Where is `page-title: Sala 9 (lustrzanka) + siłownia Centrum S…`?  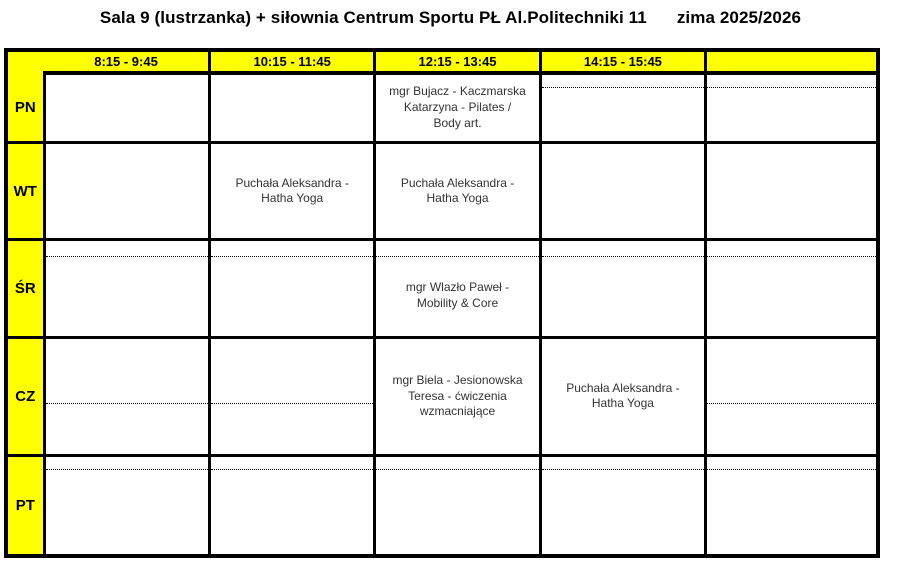 page-title: Sala 9 (lustrzanka) + siłownia Centrum S… is located at coordinates (450, 18).